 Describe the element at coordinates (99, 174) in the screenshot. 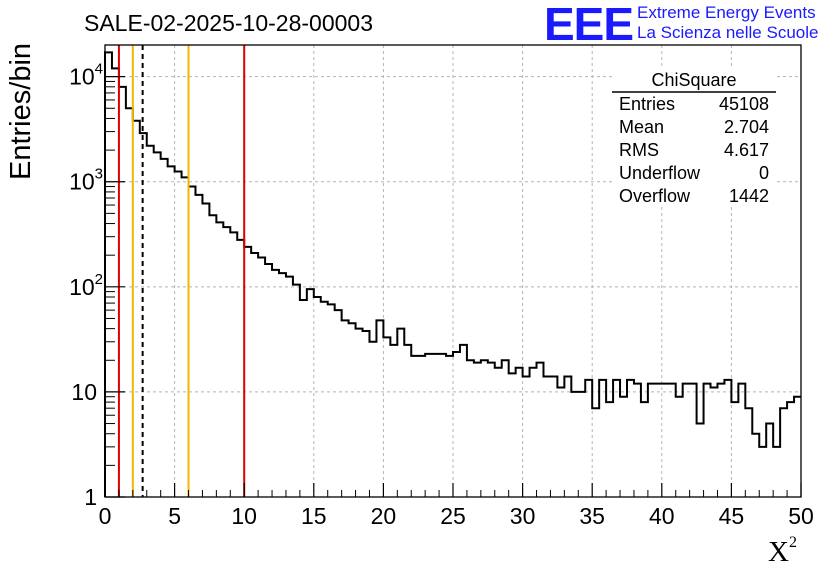

I see `y-tick-exponent: 3` at that location.